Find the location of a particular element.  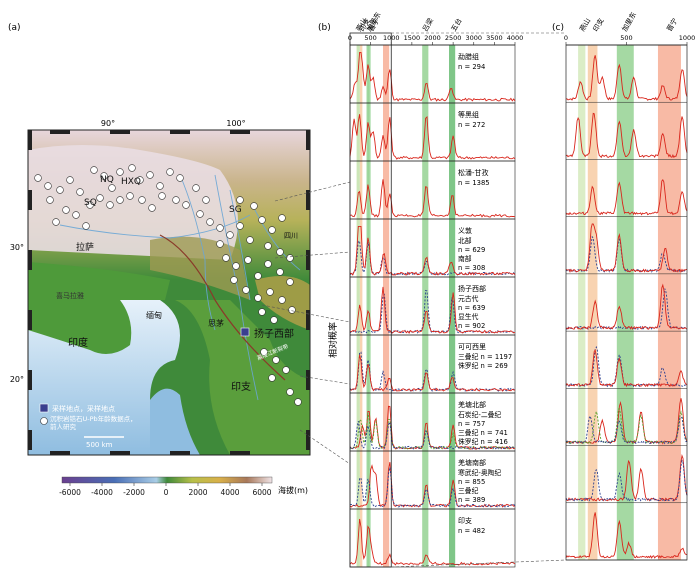

unit-title: 印支 is located at coordinates (465, 520).